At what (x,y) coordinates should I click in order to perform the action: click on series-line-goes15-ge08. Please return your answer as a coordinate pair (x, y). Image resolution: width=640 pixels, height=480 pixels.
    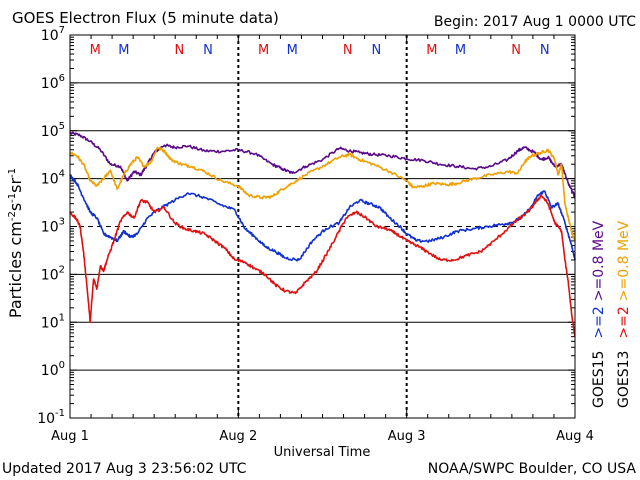
    Looking at the image, I should click on (322, 165).